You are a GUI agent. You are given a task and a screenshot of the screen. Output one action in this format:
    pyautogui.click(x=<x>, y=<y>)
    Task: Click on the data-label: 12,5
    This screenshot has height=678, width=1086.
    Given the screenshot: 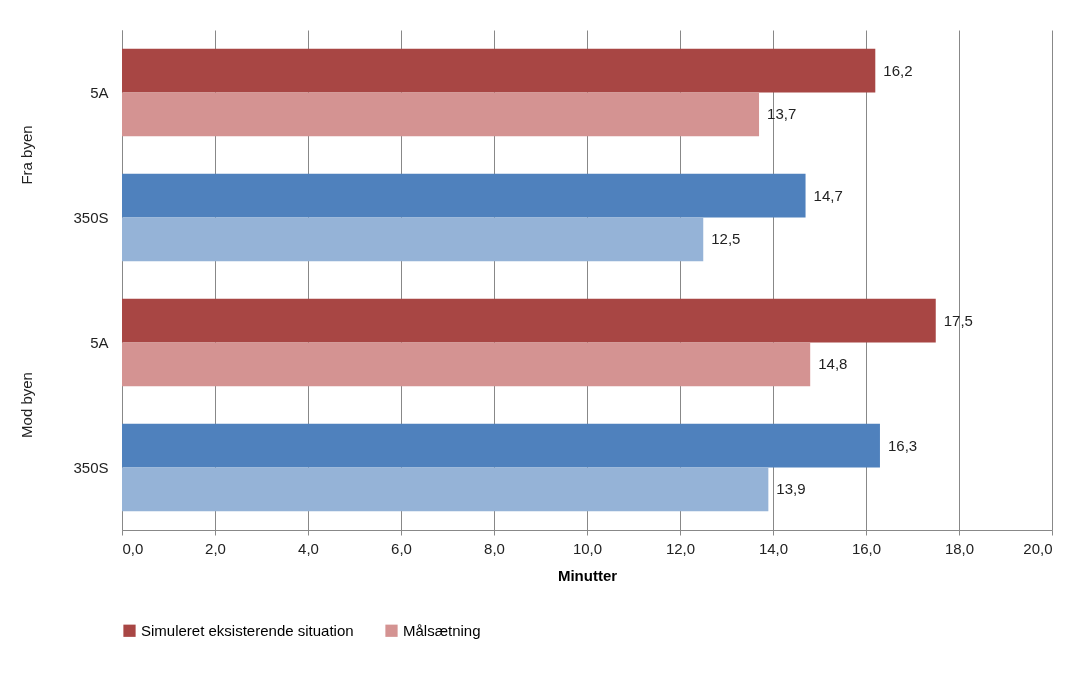 What is the action you would take?
    pyautogui.click(x=726, y=239)
    